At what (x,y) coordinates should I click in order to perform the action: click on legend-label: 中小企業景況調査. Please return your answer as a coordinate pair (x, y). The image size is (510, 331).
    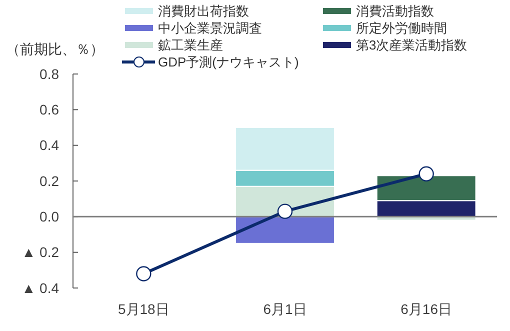
    Looking at the image, I should click on (210, 28).